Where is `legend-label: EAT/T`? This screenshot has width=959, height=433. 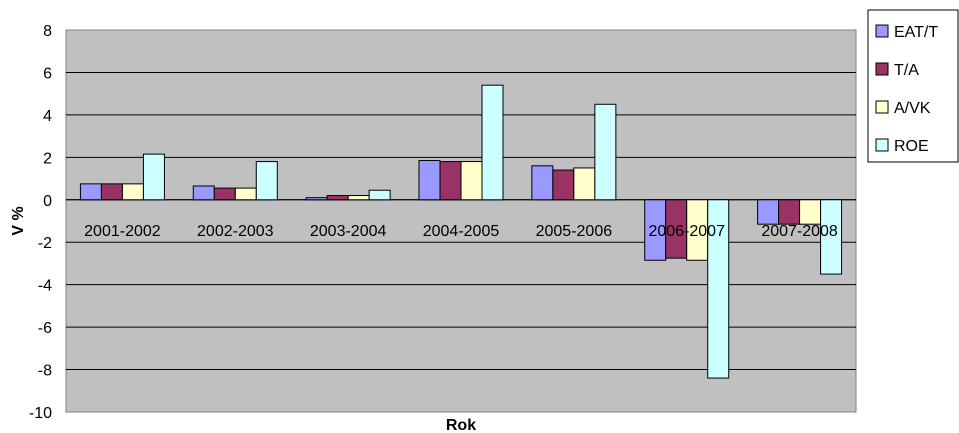
legend-label: EAT/T is located at coordinates (916, 32).